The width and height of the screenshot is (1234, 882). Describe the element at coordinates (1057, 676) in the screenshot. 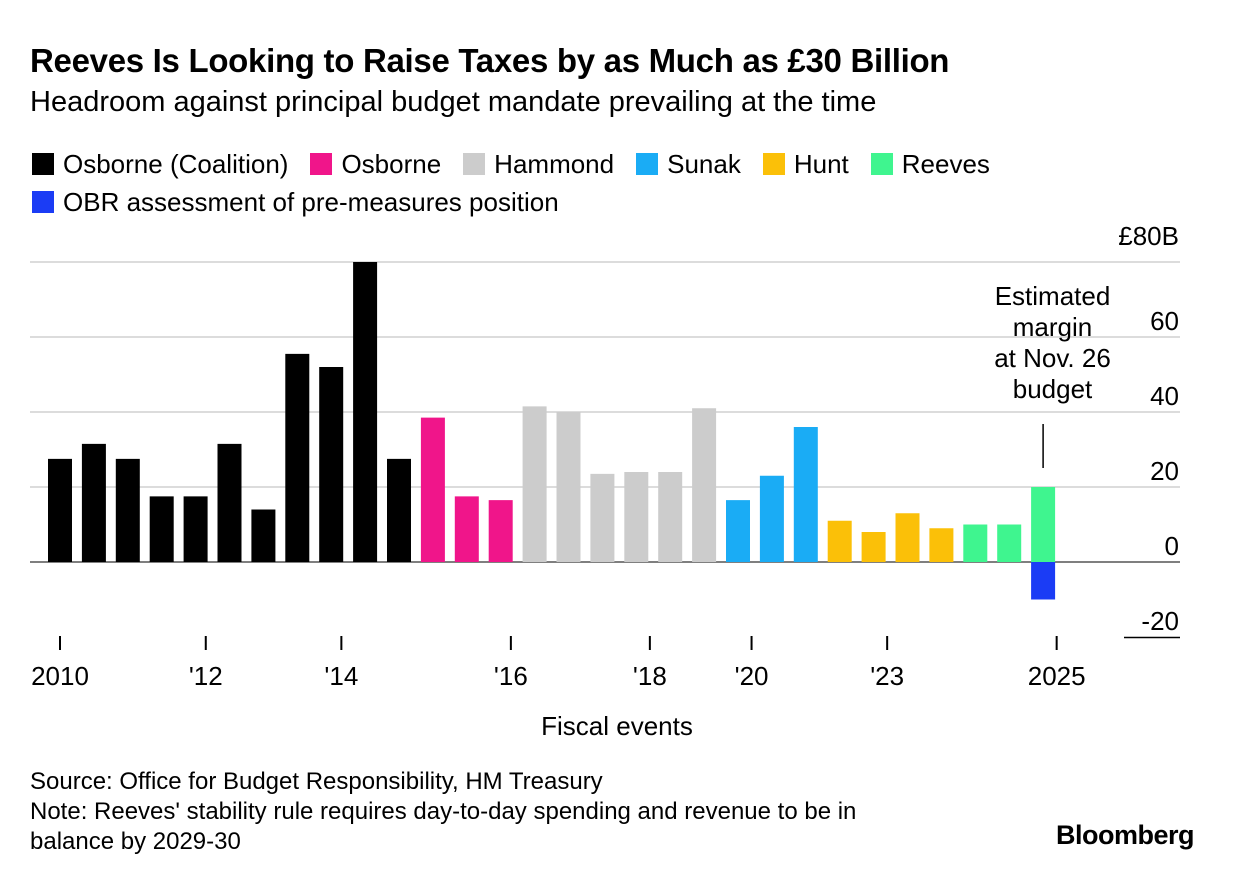

I see `x-tick-label: 2025` at that location.